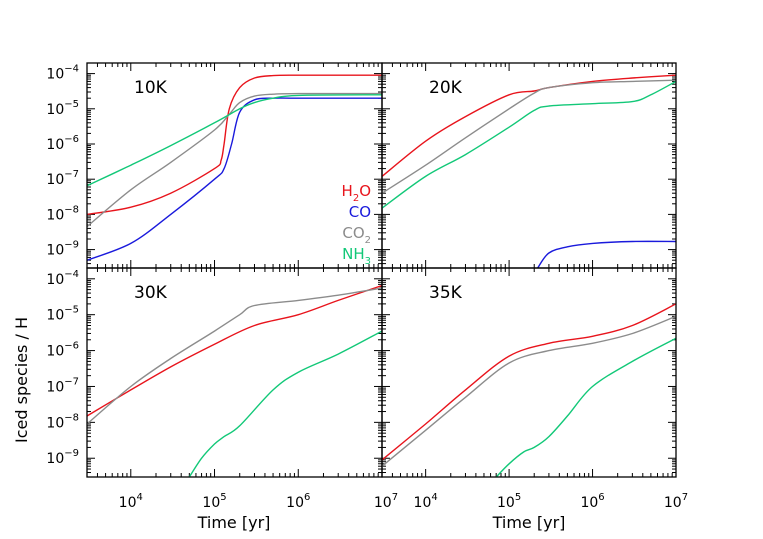  What do you see at coordinates (446, 88) in the screenshot?
I see `panel-label: 20K` at bounding box center [446, 88].